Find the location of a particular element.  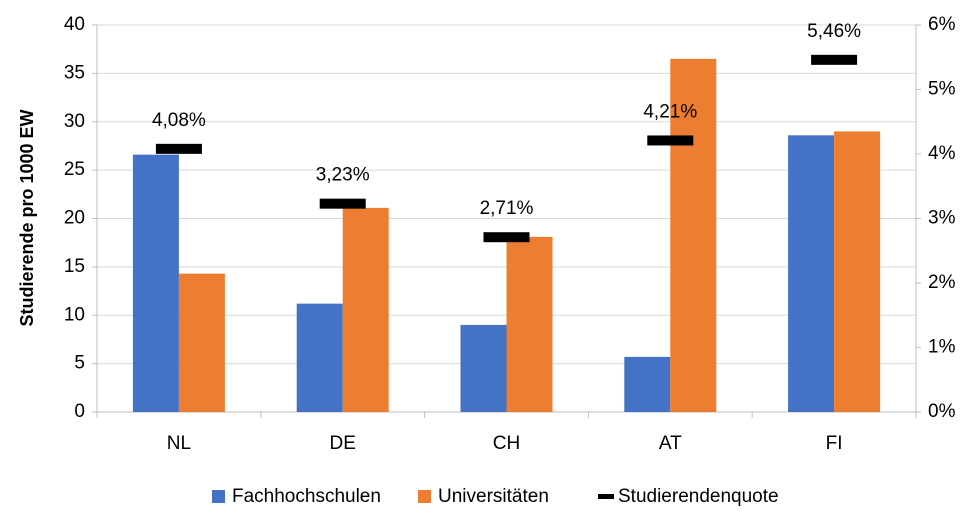

y-tick-label: 0 is located at coordinates (79, 411).